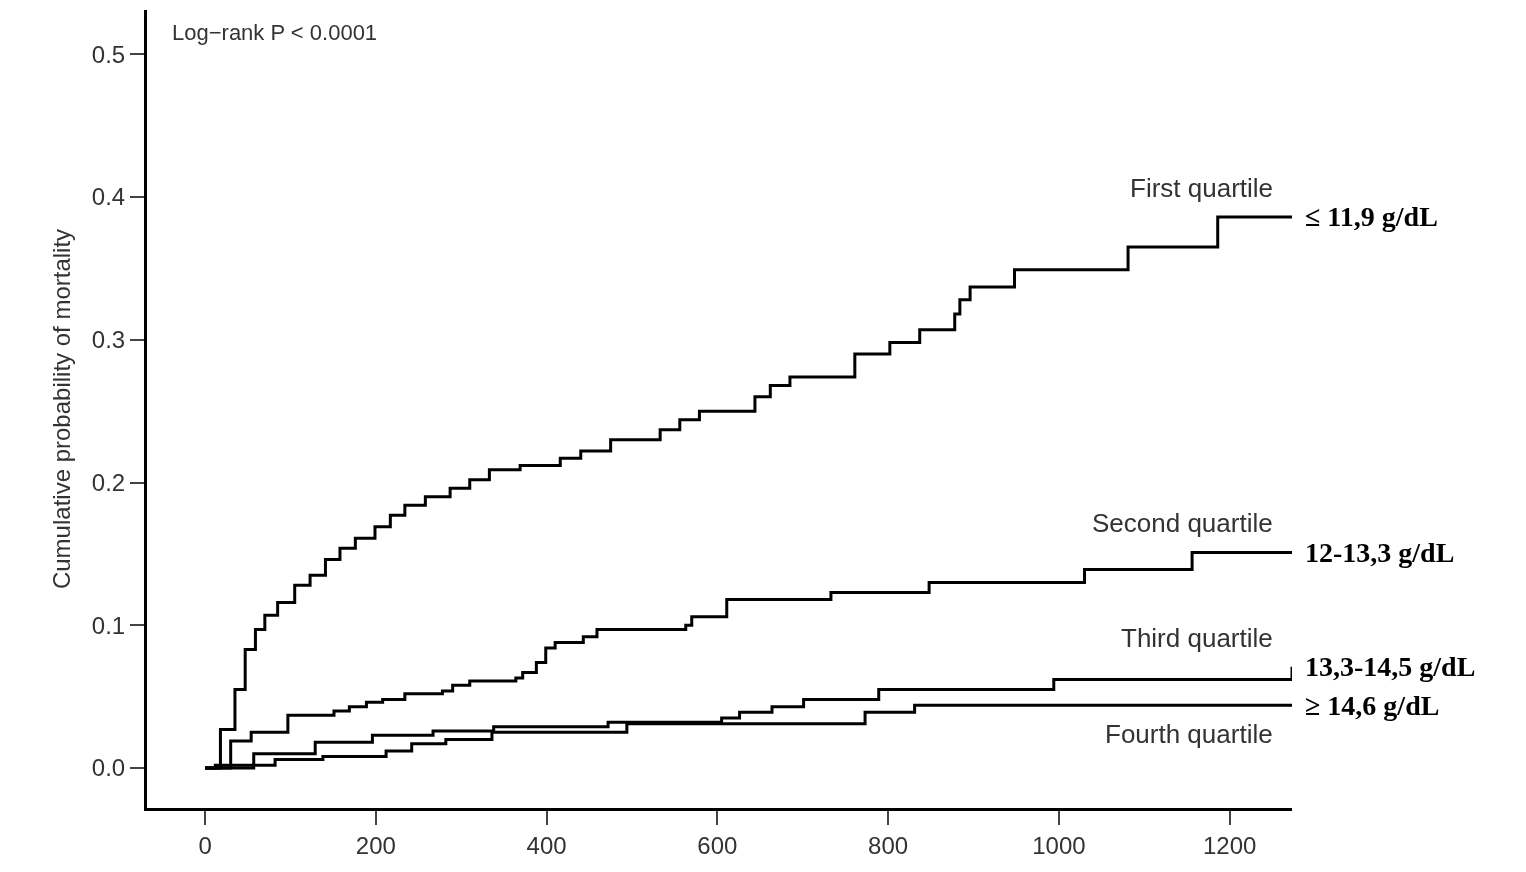  I want to click on series-label: First quartile, so click(1202, 188).